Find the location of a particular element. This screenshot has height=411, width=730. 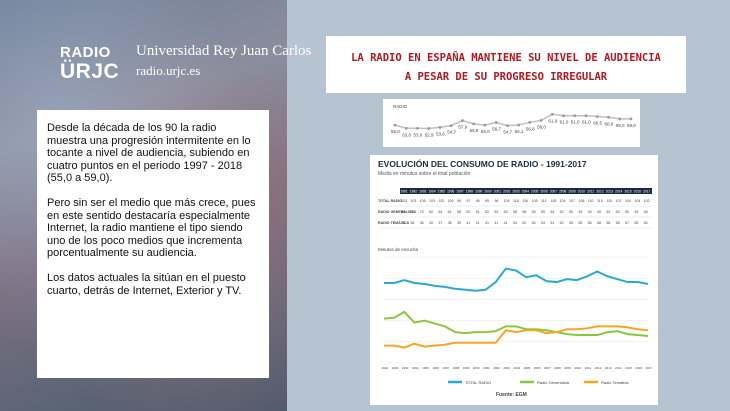

table-cell: 41 is located at coordinates (496, 223).